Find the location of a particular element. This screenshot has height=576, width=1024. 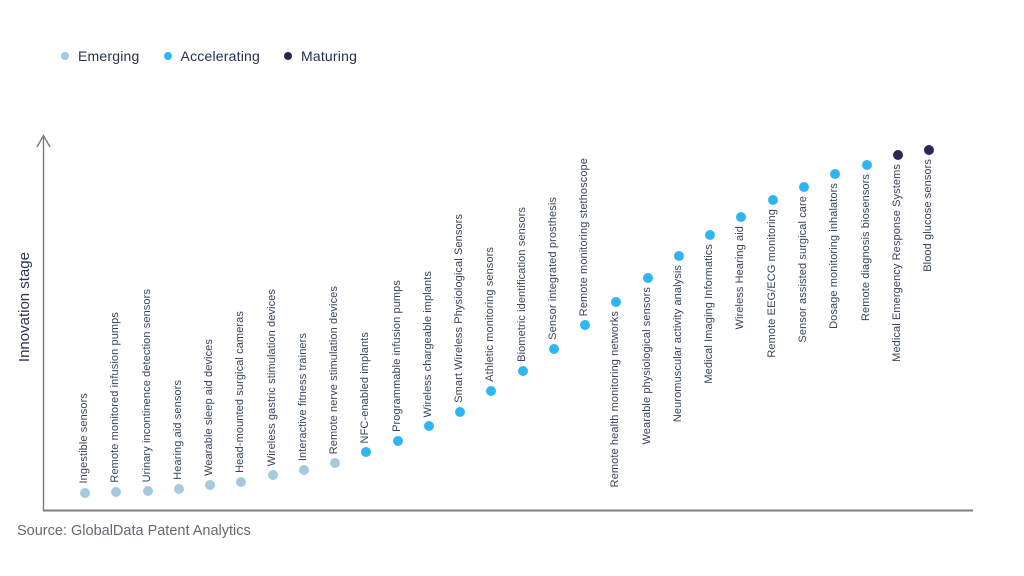

data-point-label: Wireless Hearing aid is located at coordinates (740, 277).